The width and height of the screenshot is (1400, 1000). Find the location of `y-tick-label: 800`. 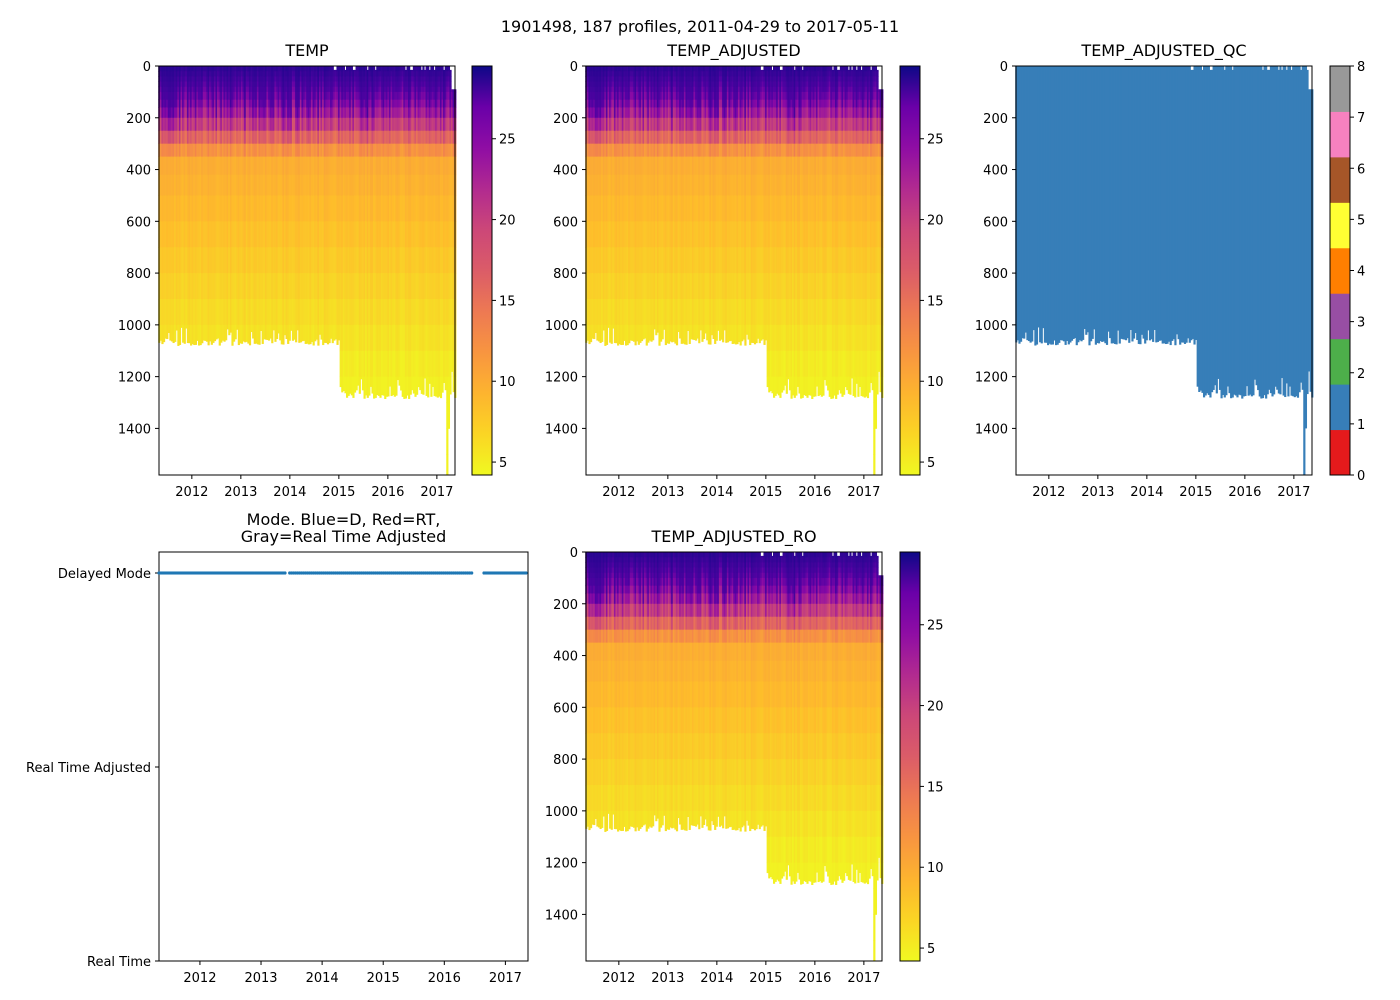

y-tick-label: 800 is located at coordinates (138, 274).